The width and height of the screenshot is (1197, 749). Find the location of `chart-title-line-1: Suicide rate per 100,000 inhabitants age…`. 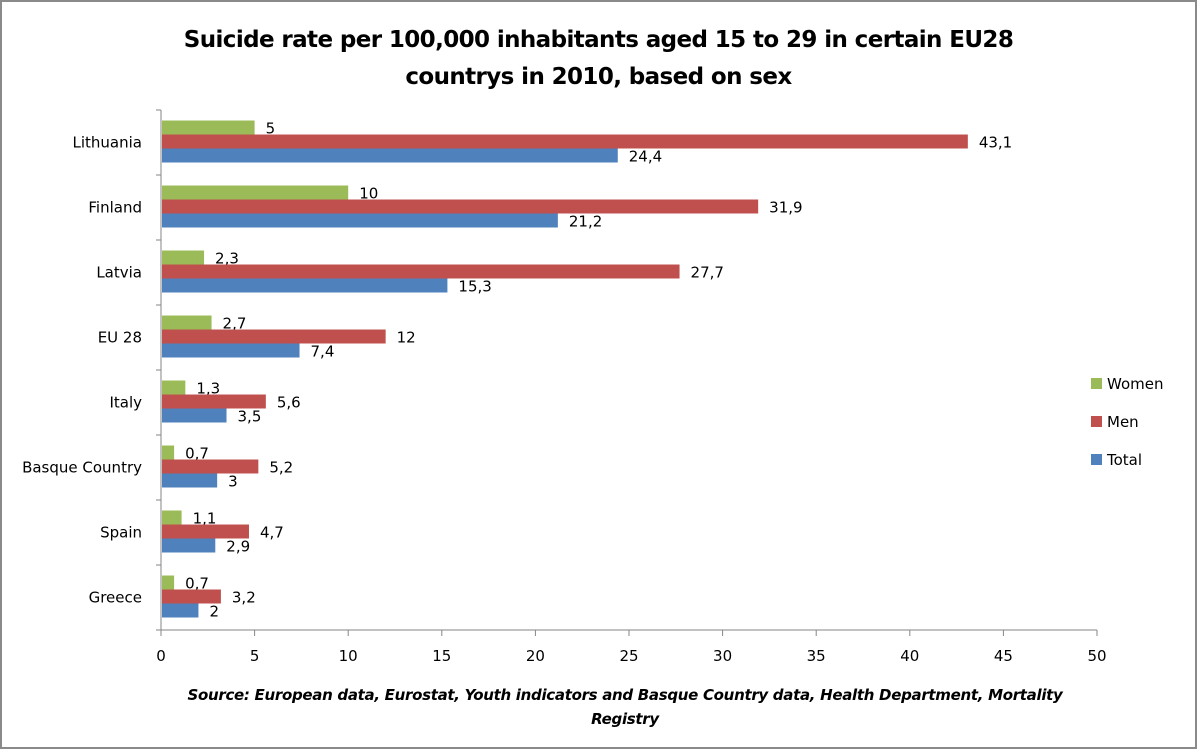

chart-title-line-1: Suicide rate per 100,000 inhabitants age… is located at coordinates (598, 40).